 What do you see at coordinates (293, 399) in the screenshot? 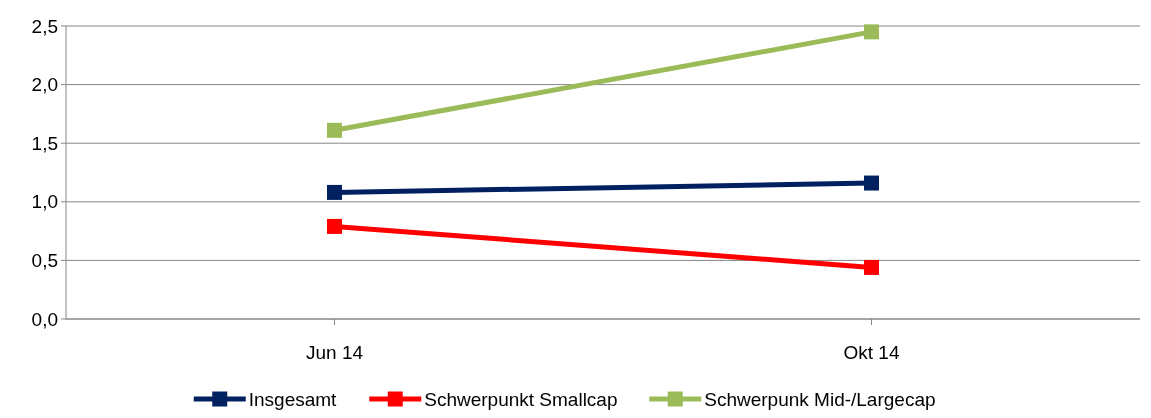
I see `legend-label: Insgesamt` at bounding box center [293, 399].